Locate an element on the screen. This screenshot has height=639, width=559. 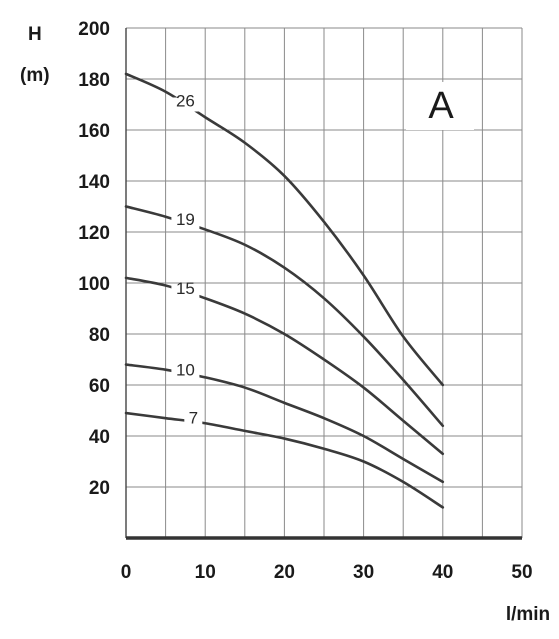
y-axis-unit: (m) is located at coordinates (35, 75).